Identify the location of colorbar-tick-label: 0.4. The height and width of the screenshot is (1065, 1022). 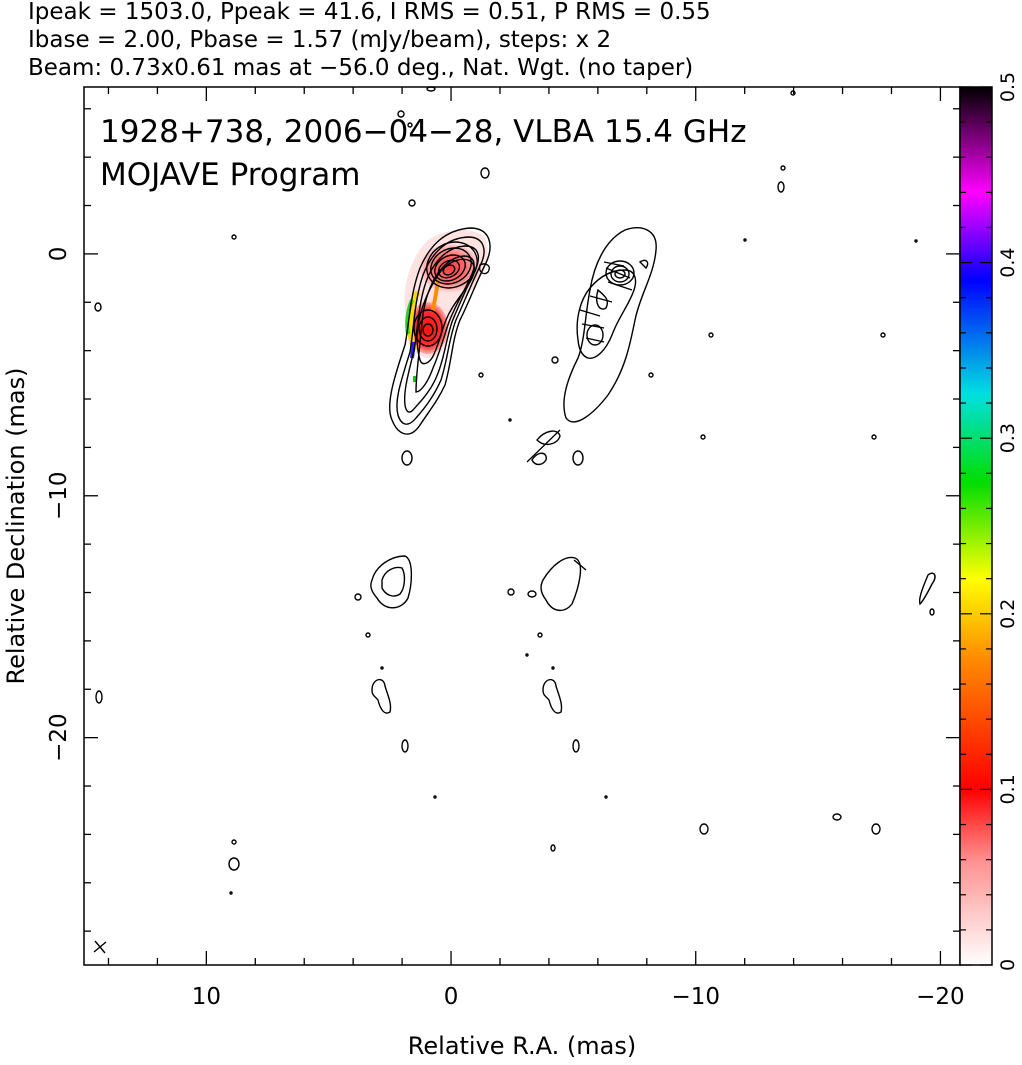
(1008, 262).